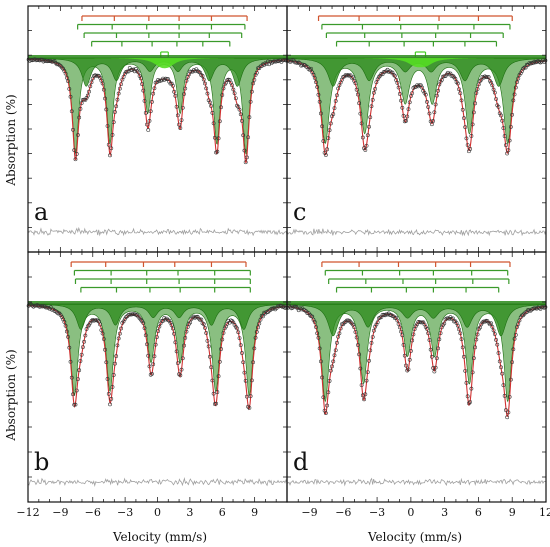  Describe the element at coordinates (416, 101) in the screenshot. I see `component-subspectrum` at that location.